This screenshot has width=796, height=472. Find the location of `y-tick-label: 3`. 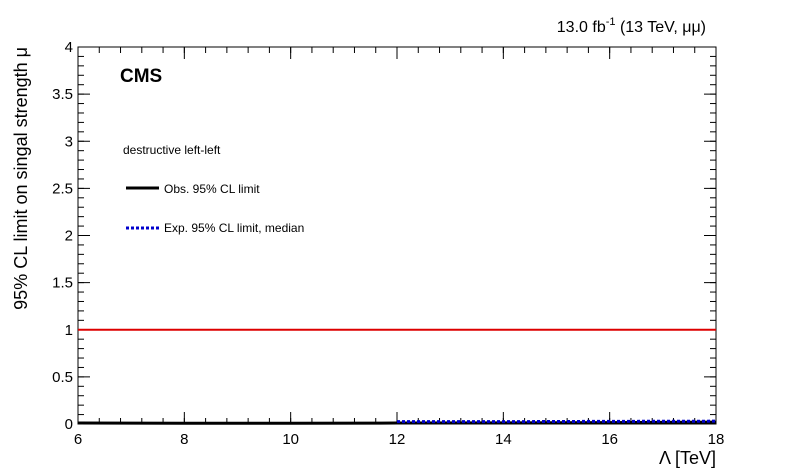

y-tick-label: 3 is located at coordinates (69, 141).